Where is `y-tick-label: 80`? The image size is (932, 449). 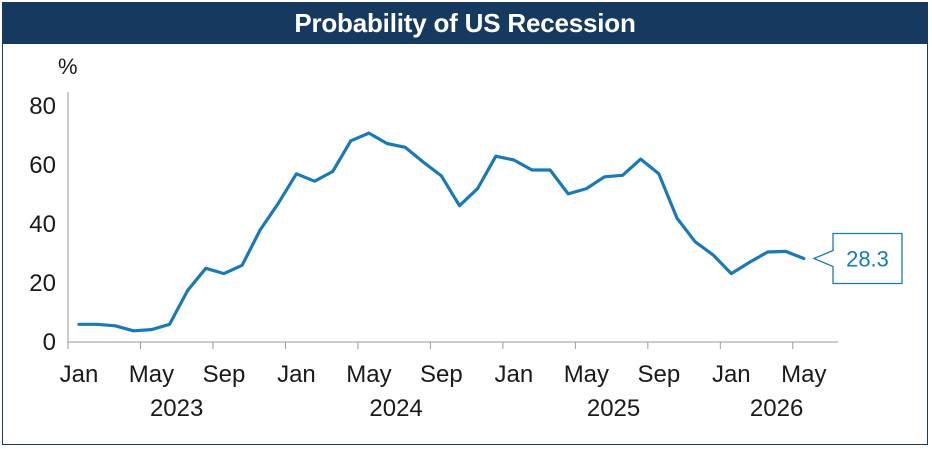
y-tick-label: 80 is located at coordinates (42, 106).